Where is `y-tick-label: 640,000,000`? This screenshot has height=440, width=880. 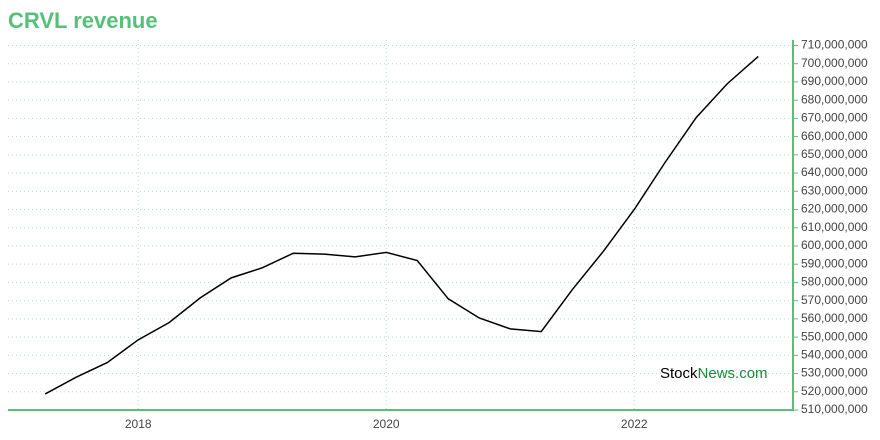 y-tick-label: 640,000,000 is located at coordinates (834, 172).